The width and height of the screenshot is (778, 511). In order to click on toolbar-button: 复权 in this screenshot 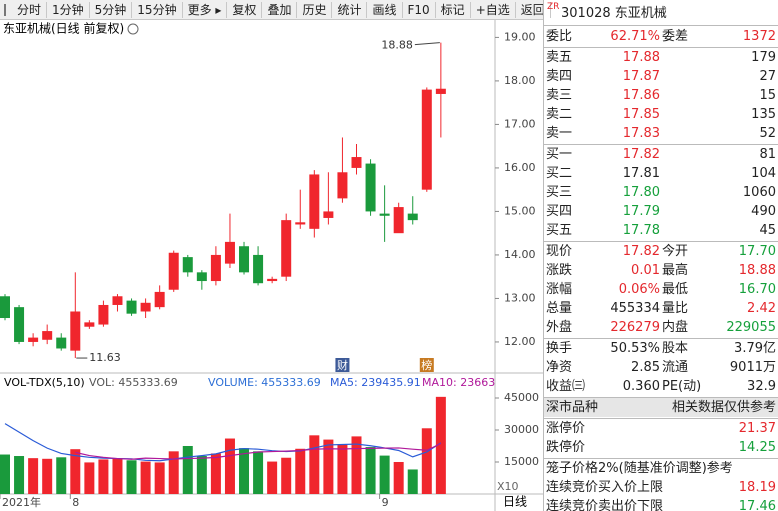, I will do `click(245, 9)`.